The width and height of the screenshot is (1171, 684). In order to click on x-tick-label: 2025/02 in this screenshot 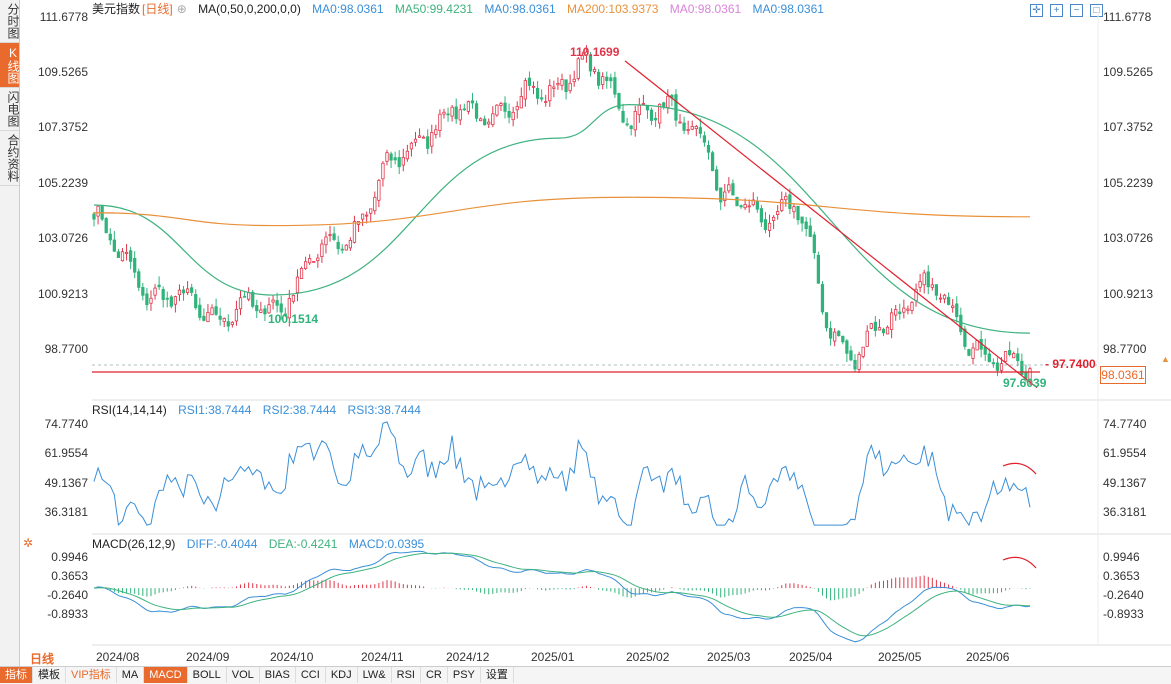, I will do `click(648, 657)`.